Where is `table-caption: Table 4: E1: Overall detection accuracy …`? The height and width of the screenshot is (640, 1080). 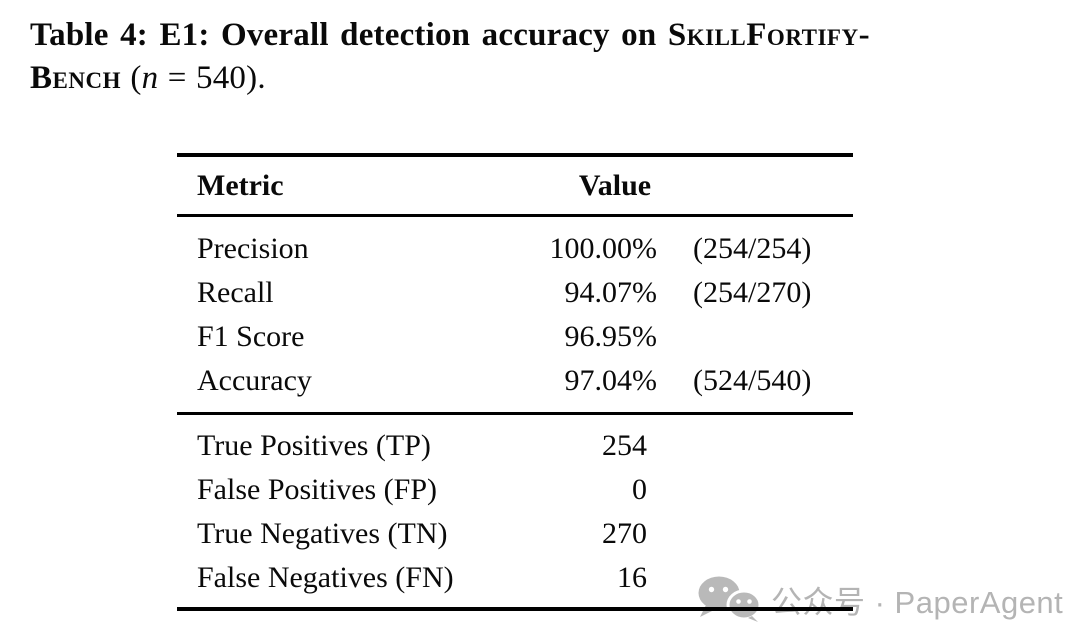
table-caption: Table 4: E1: Overall detection accuracy … is located at coordinates (535, 57).